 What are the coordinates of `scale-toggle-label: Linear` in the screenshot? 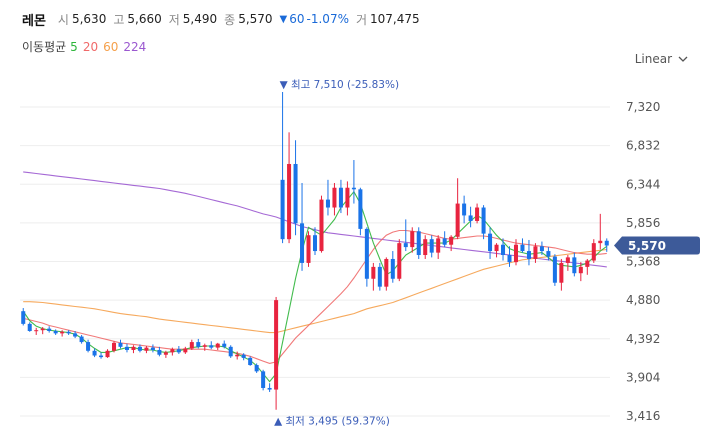 It's located at (653, 59).